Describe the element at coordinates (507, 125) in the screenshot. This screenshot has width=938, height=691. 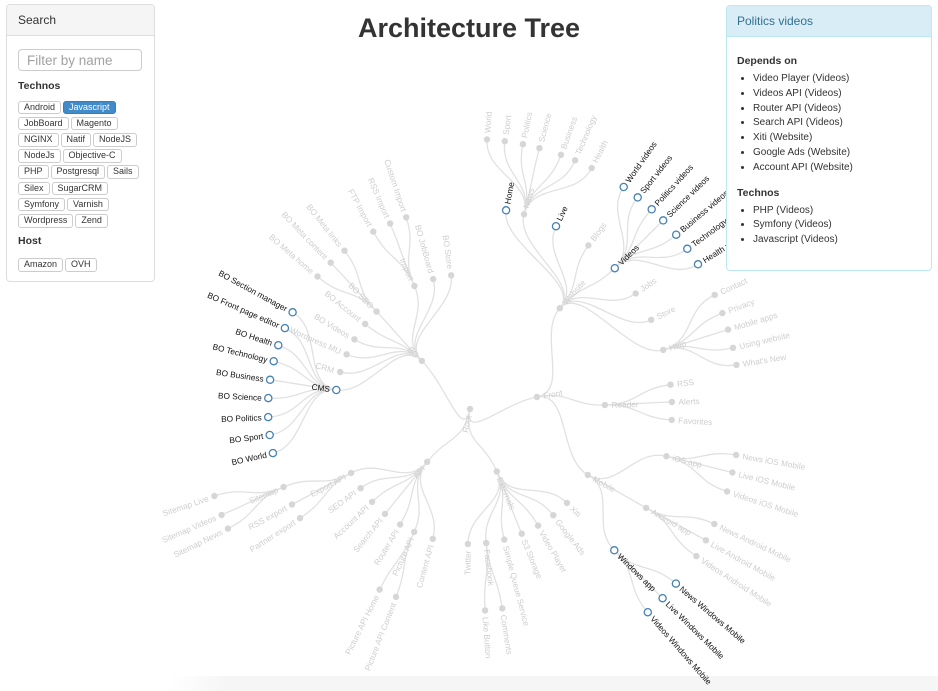
I see `svg-text: Sport` at that location.